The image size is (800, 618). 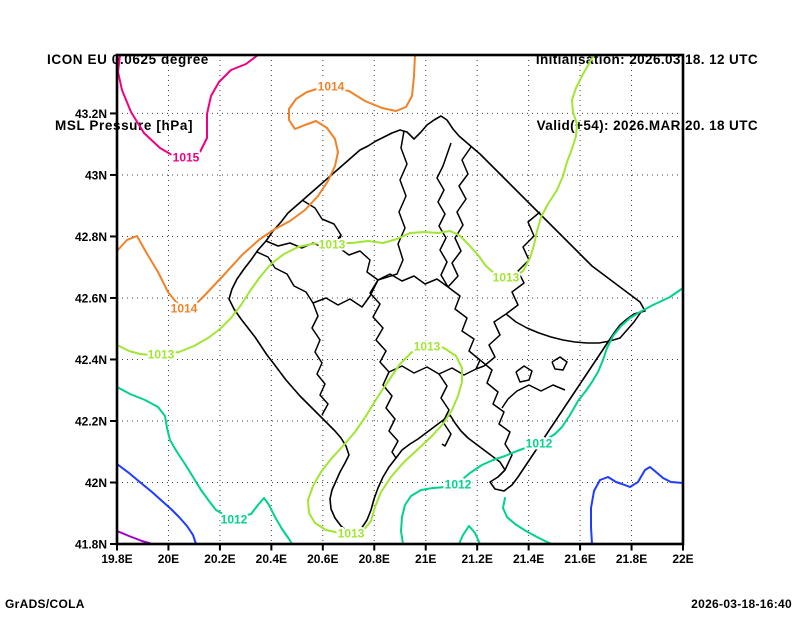 What do you see at coordinates (631, 559) in the screenshot?
I see `x-axis-tick-label: 21.8E` at bounding box center [631, 559].